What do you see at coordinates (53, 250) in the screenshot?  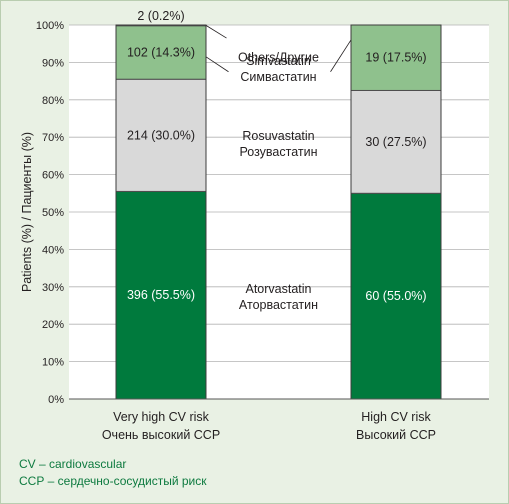 I see `y-tick-label: 40%` at bounding box center [53, 250].